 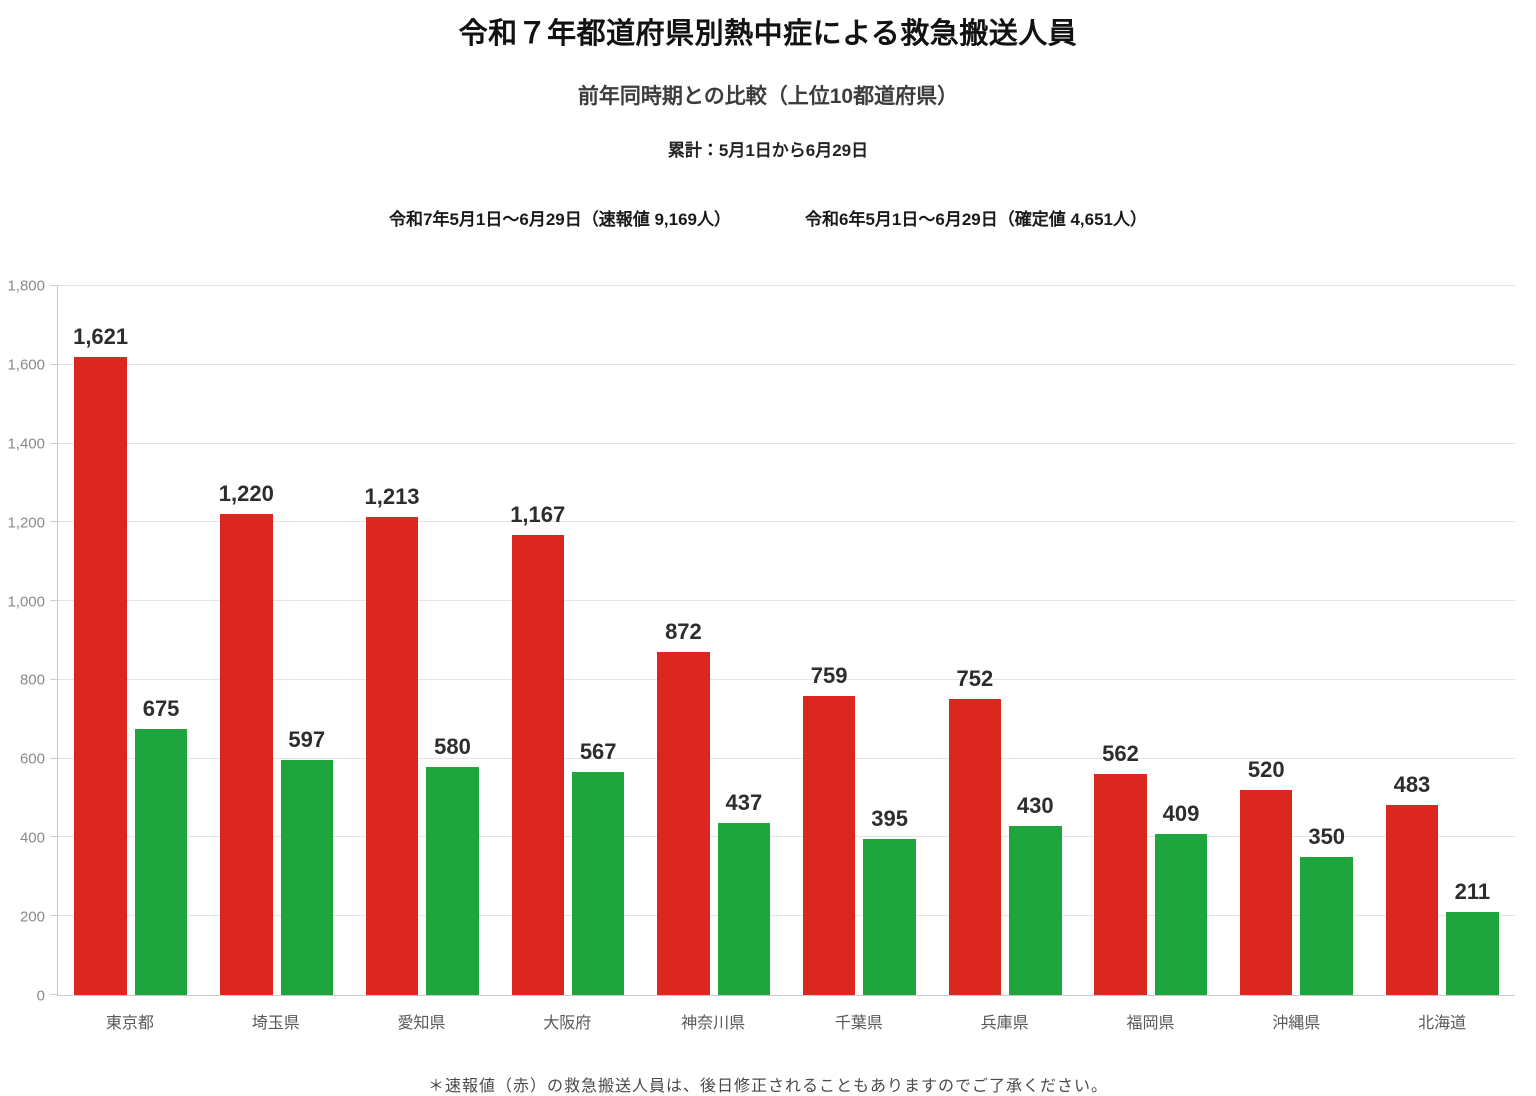 What do you see at coordinates (567, 1023) in the screenshot?
I see `category-label: 大阪府` at bounding box center [567, 1023].